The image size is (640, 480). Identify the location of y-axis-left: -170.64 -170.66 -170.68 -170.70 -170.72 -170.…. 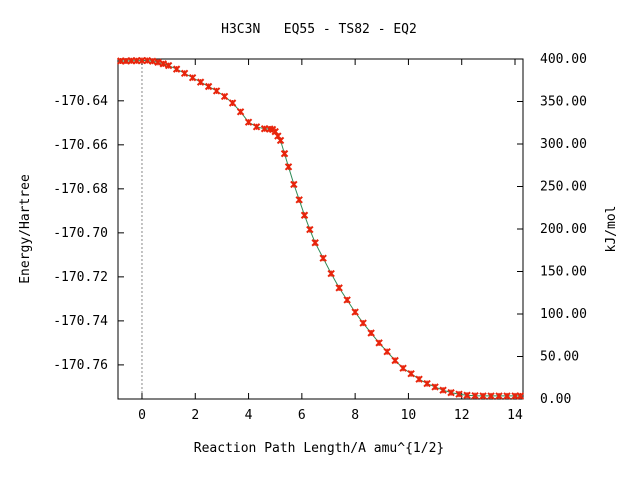
(88, 233).